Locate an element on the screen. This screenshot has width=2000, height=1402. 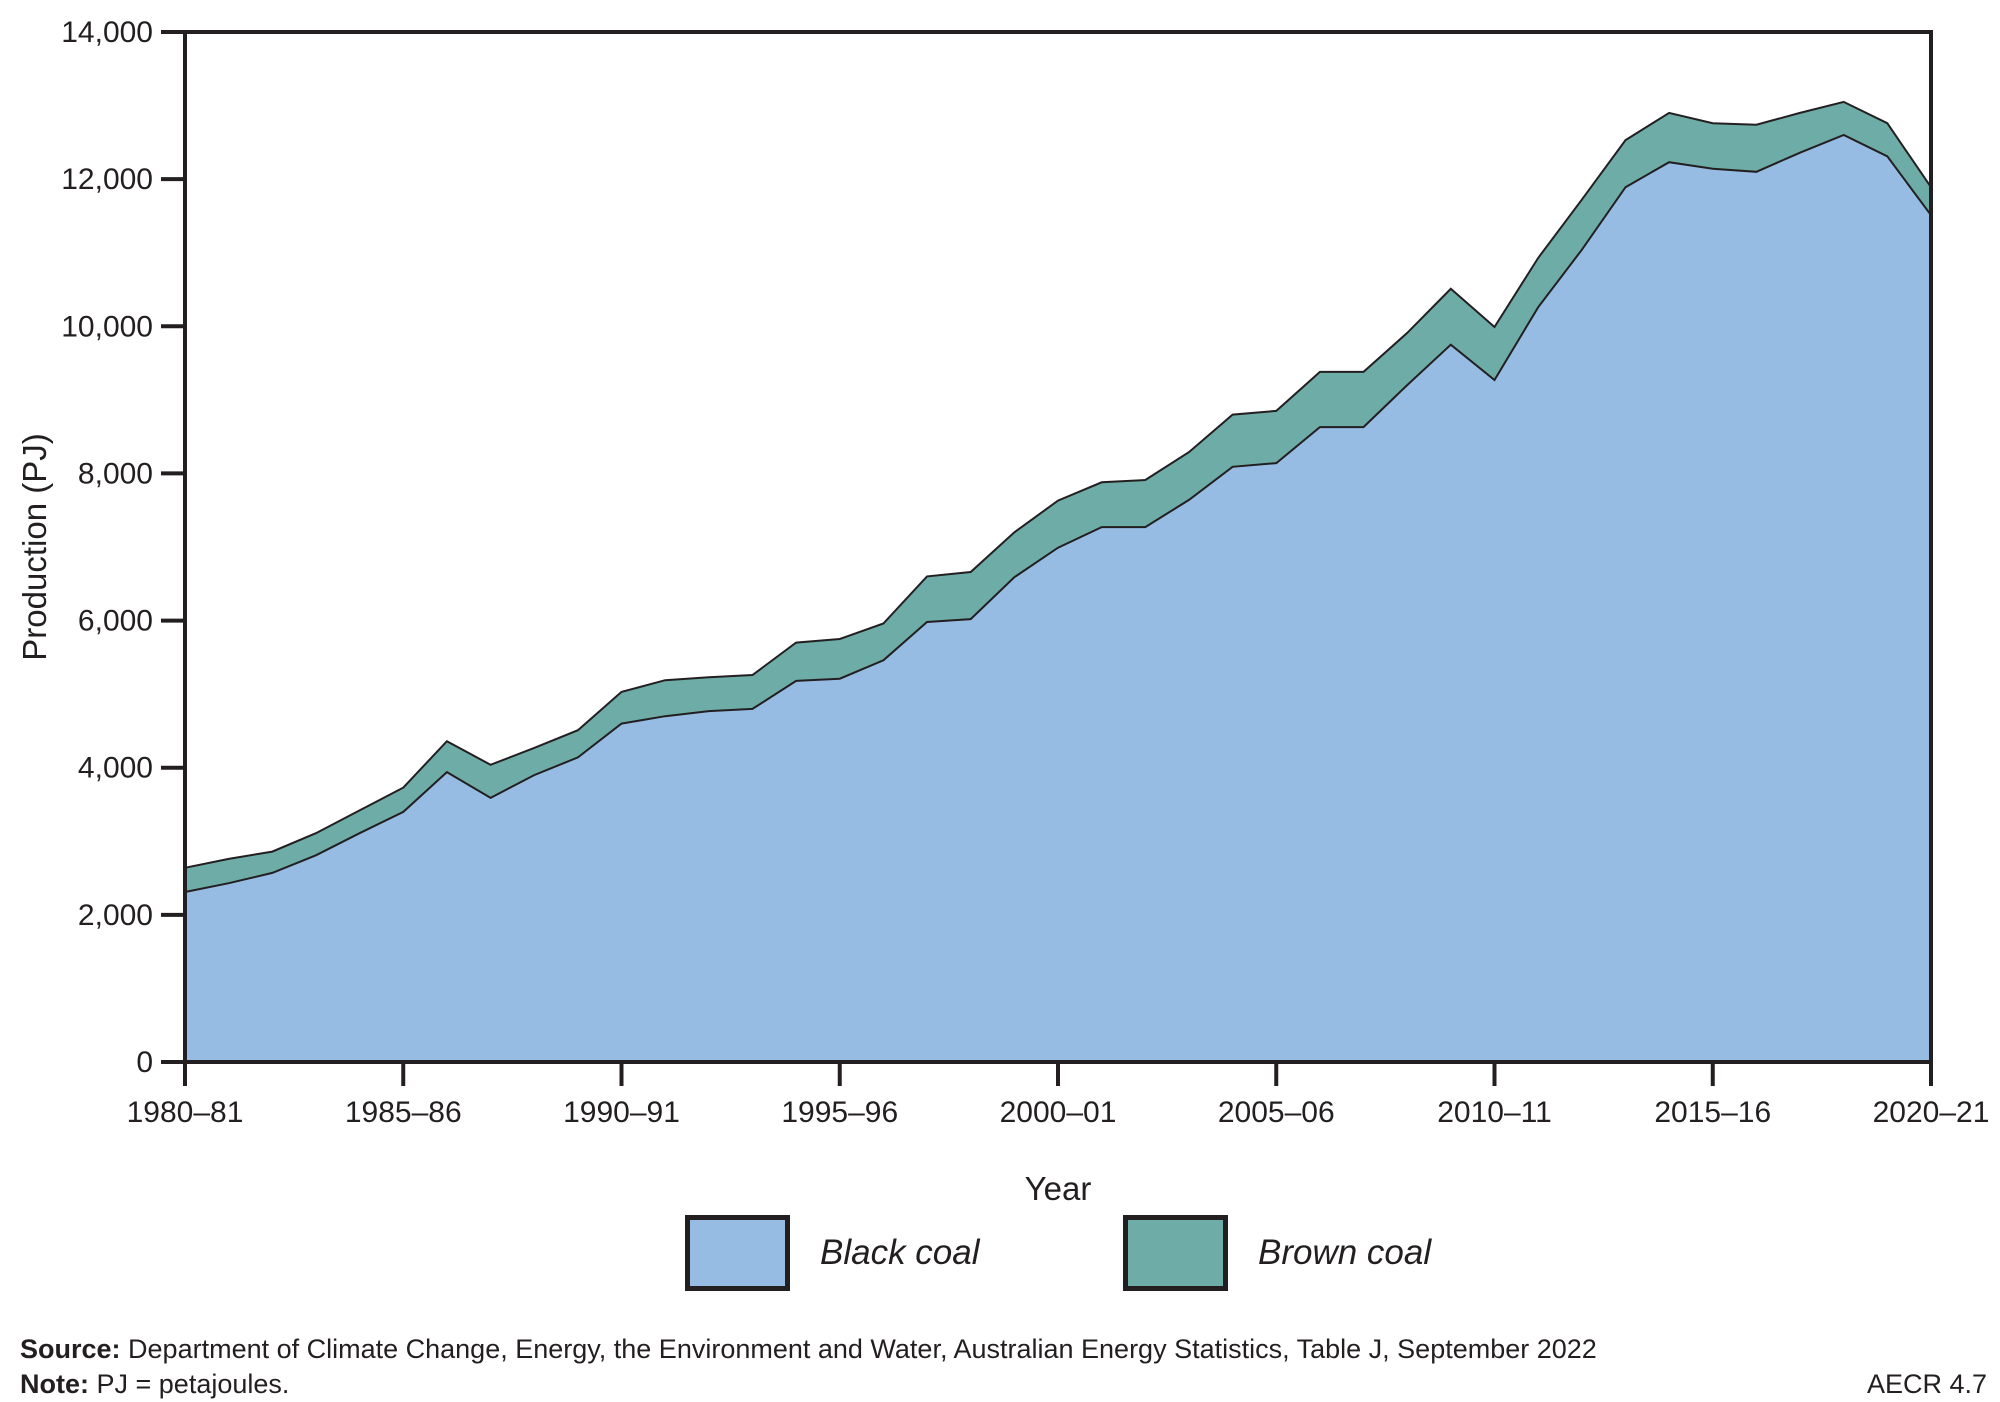
y-tick-label: 8,000 is located at coordinates (115, 473).